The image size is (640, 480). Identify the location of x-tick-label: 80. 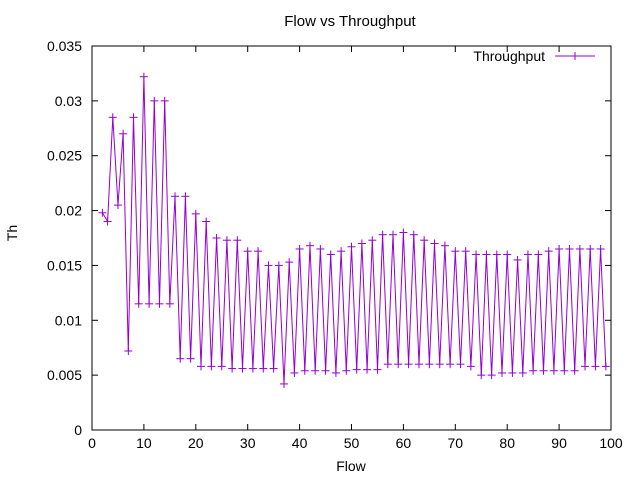
(507, 443).